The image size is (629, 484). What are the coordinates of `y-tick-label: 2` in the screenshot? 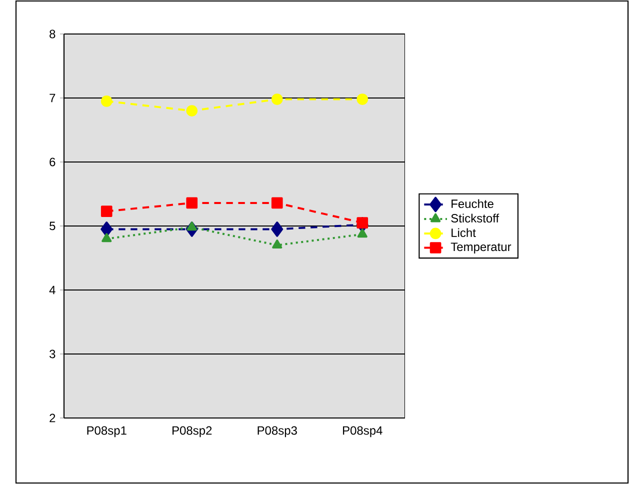 It's located at (53, 418).